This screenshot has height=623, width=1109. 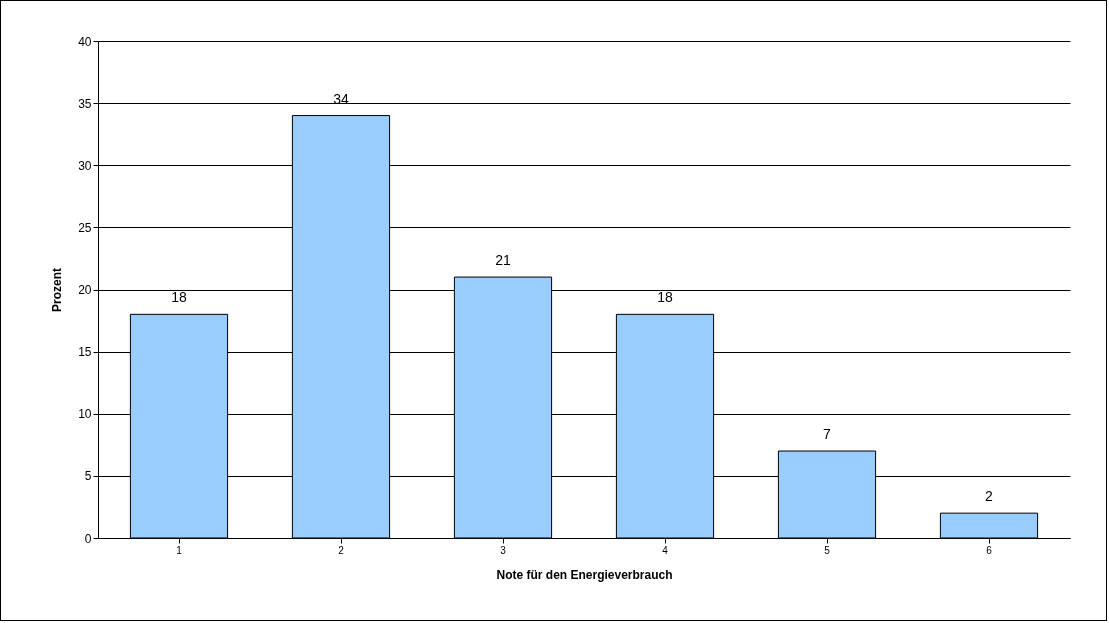 What do you see at coordinates (341, 550) in the screenshot?
I see `x-tick-label: 2` at bounding box center [341, 550].